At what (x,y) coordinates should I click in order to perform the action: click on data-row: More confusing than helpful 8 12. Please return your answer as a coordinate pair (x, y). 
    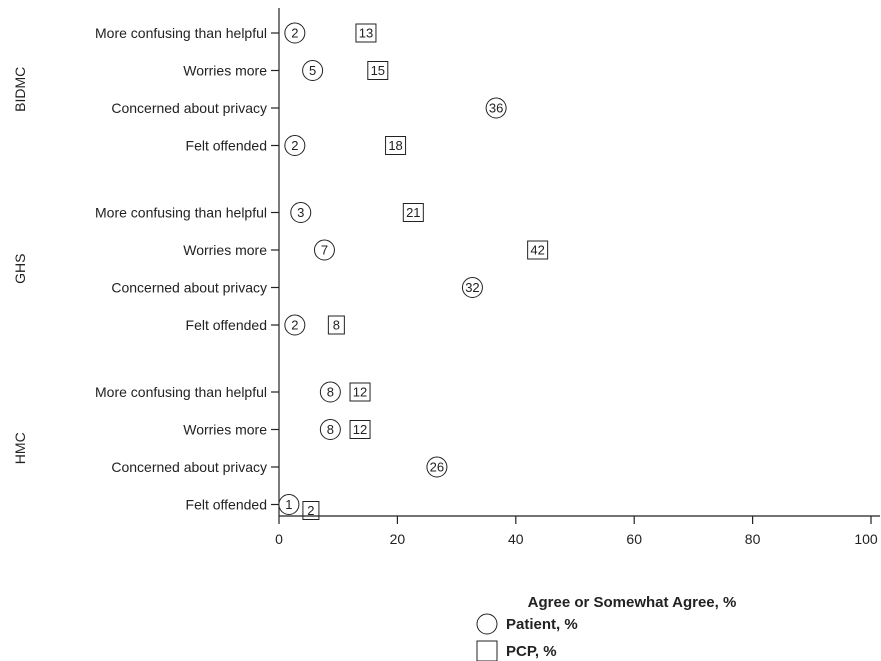
    Looking at the image, I should click on (233, 392).